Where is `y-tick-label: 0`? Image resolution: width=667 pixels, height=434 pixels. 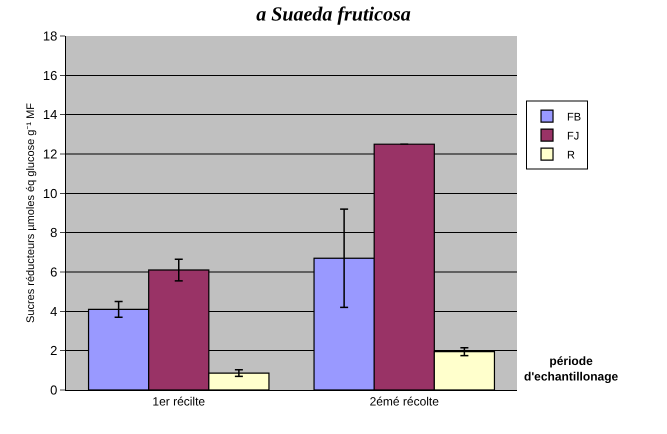
y-tick-label: 0 is located at coordinates (54, 390).